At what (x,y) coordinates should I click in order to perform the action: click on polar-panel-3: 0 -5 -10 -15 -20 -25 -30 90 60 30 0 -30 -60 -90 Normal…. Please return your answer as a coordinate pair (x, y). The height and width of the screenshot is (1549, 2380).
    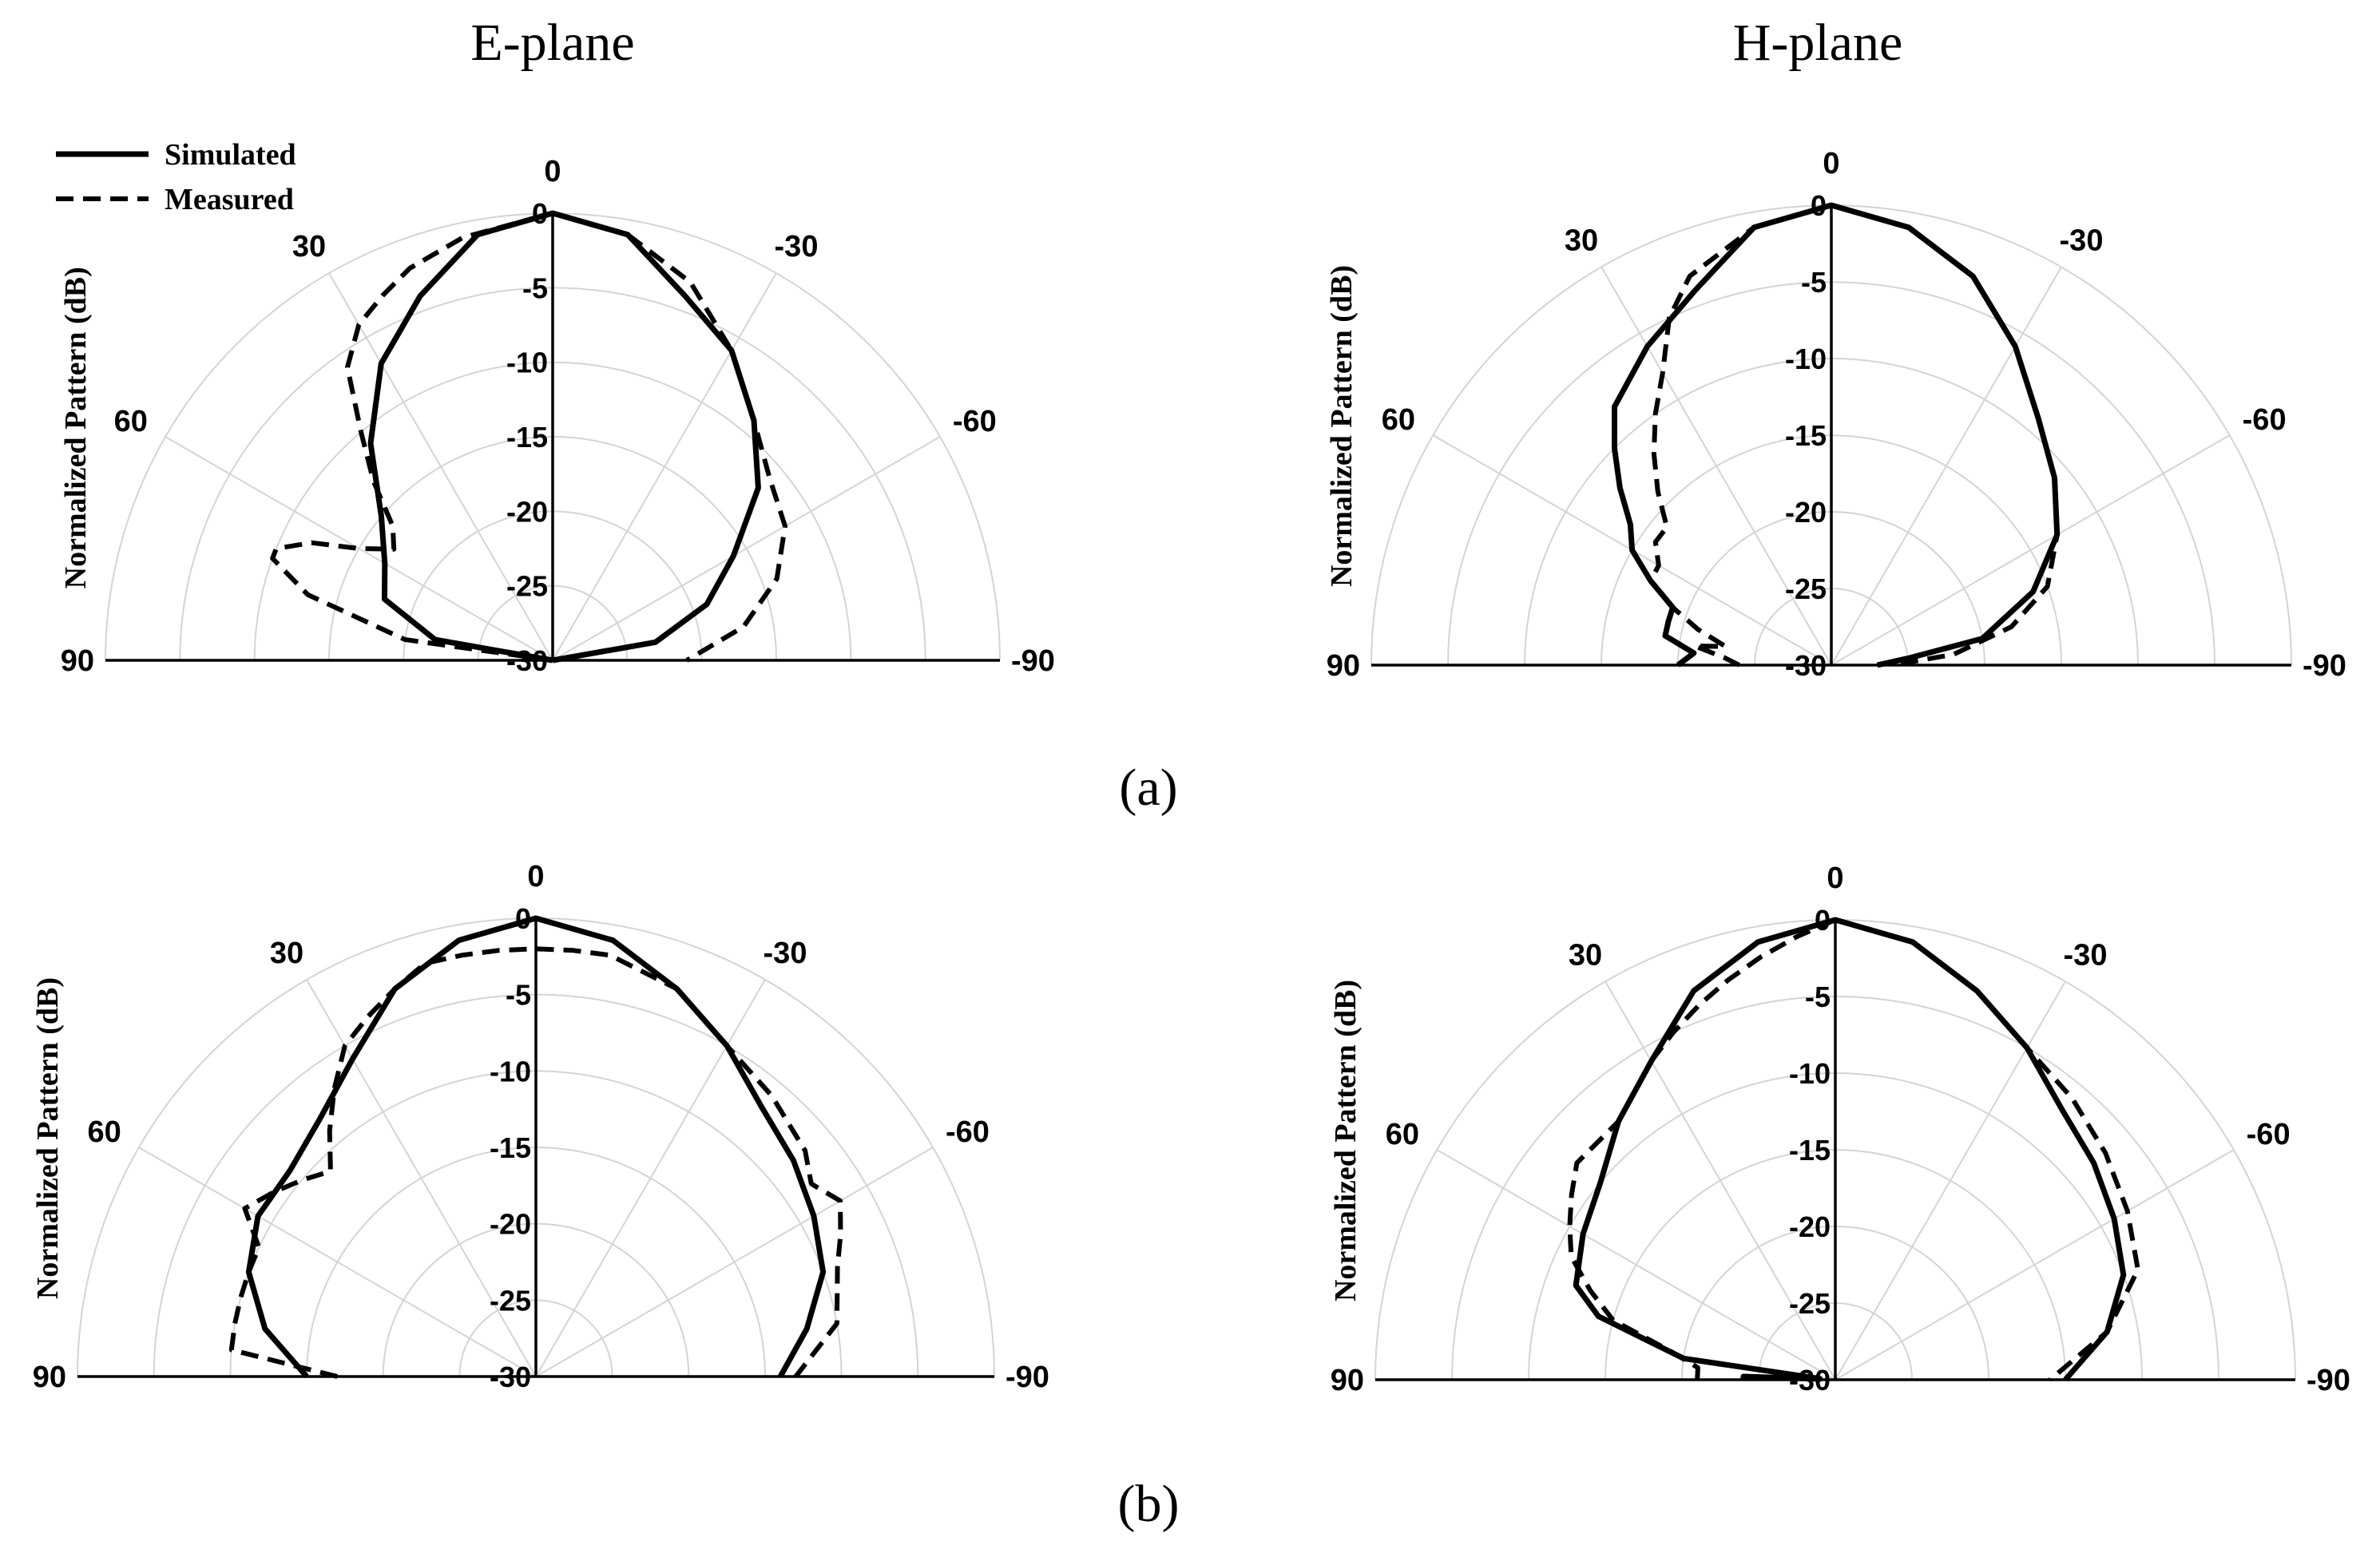
    Looking at the image, I should click on (540, 1127).